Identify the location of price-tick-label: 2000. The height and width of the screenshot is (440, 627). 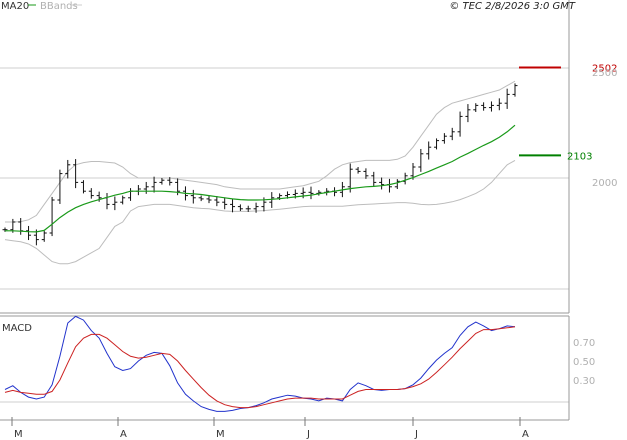
(604, 183).